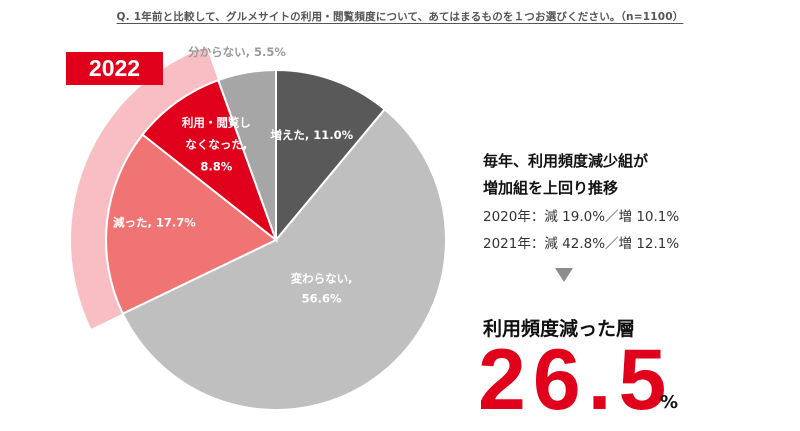 The height and width of the screenshot is (431, 800). Describe the element at coordinates (311, 135) in the screenshot. I see `slice-label-1: 増えた, 11.0%` at that location.